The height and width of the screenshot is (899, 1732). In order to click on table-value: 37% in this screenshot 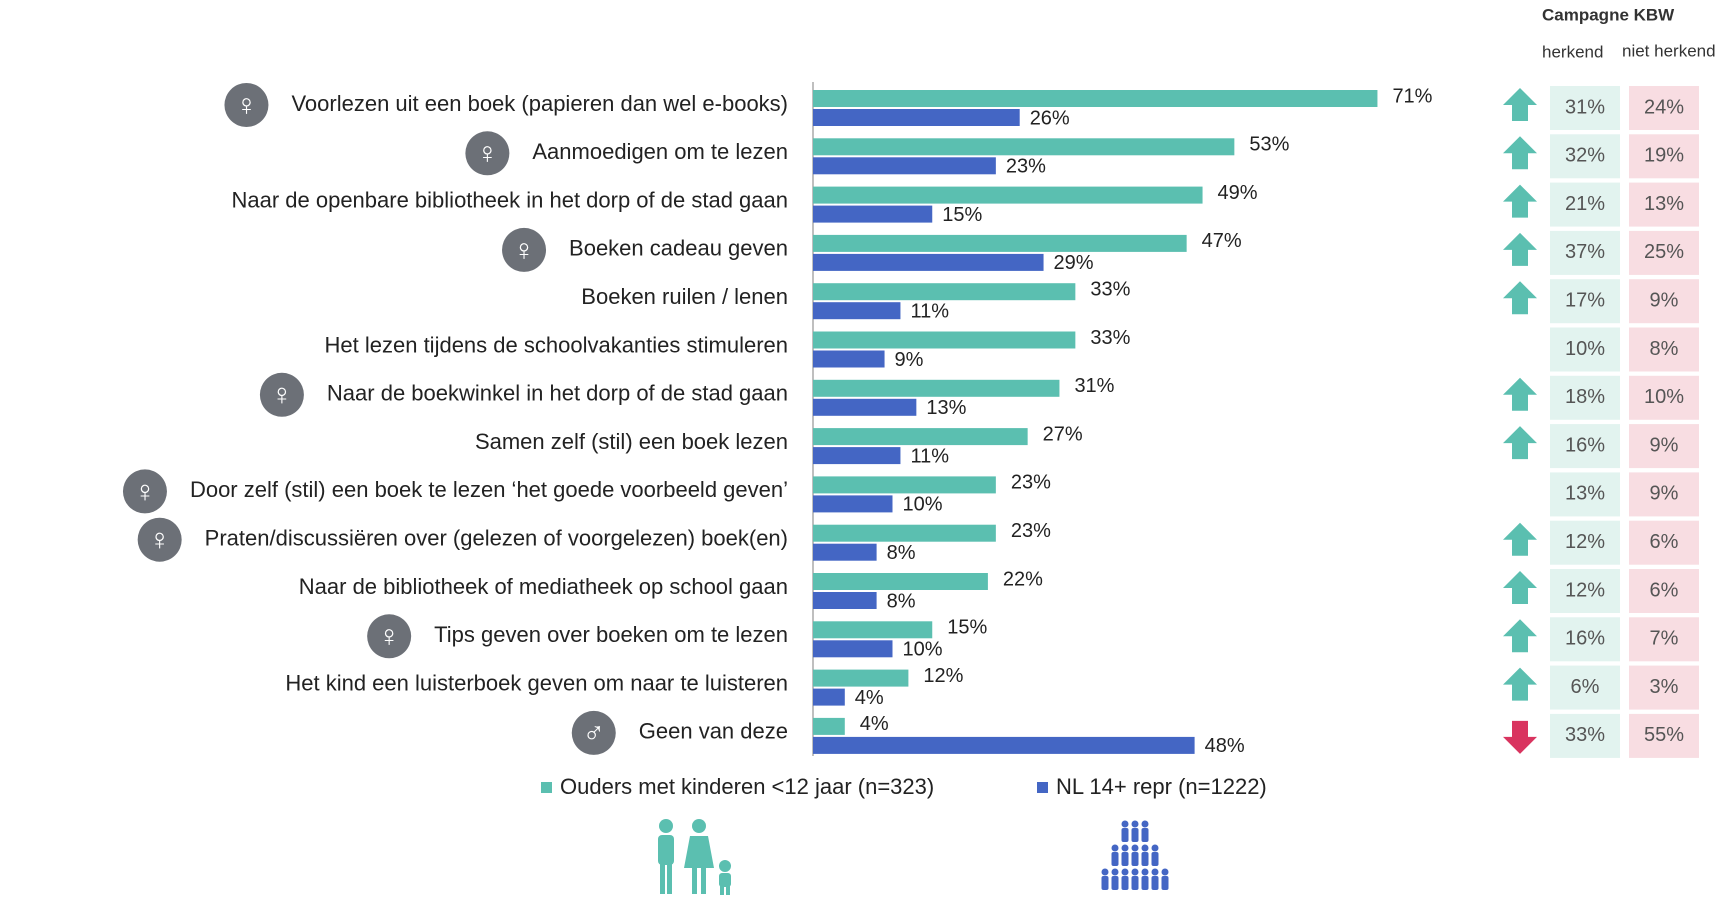, I will do `click(1585, 252)`.